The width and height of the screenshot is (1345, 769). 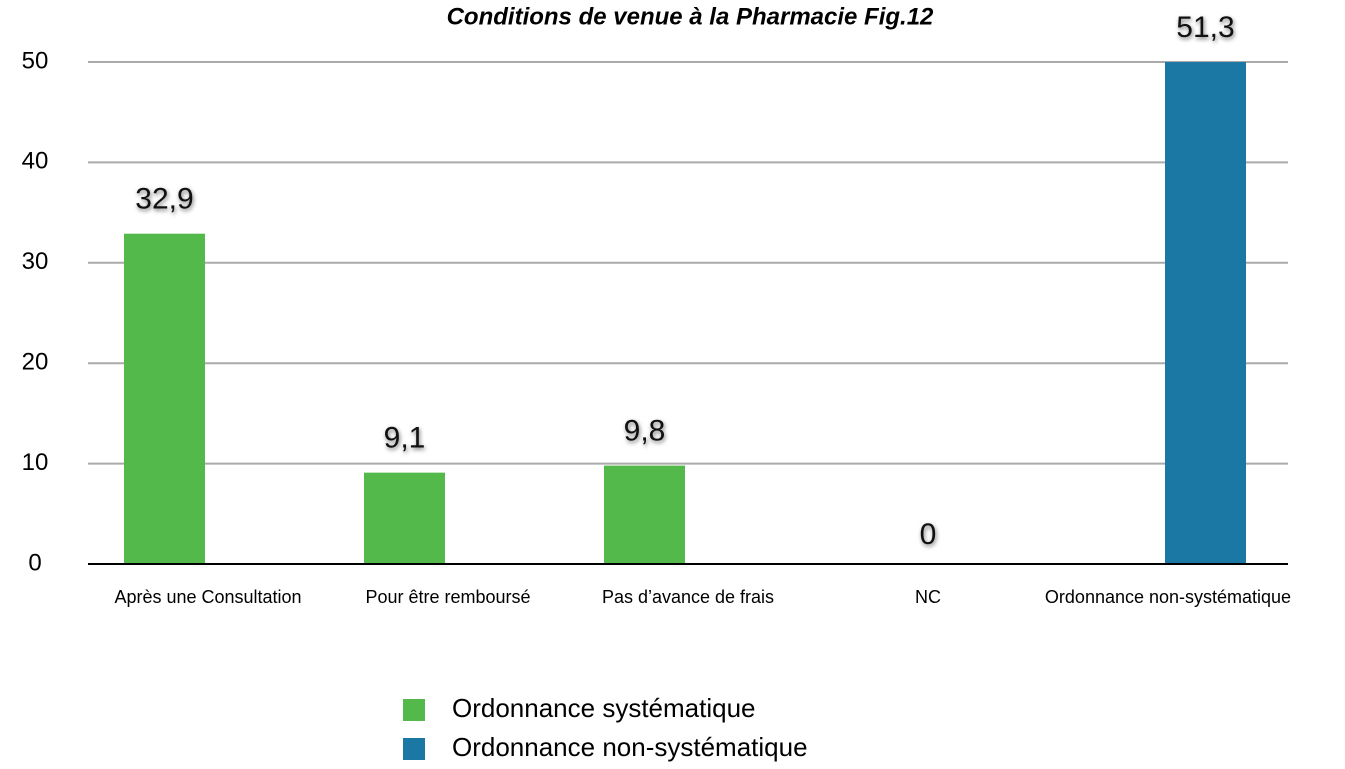 I want to click on legend-label: Ordonnance systématique, so click(x=604, y=708).